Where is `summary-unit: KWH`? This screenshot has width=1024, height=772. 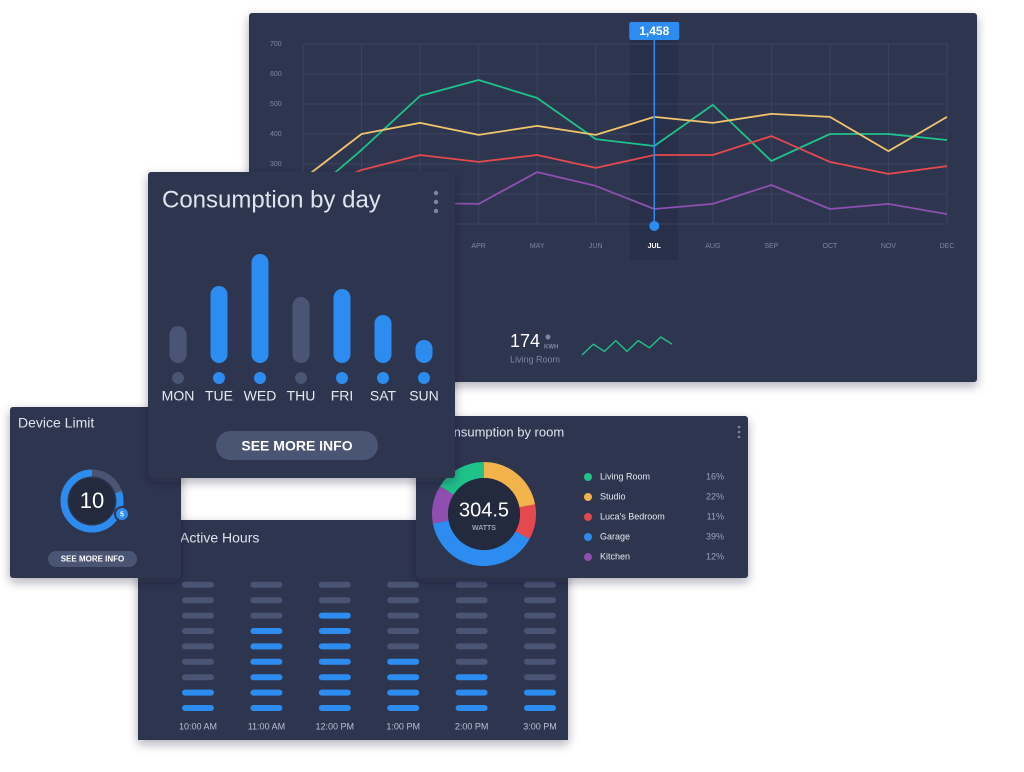 summary-unit: KWH is located at coordinates (551, 348).